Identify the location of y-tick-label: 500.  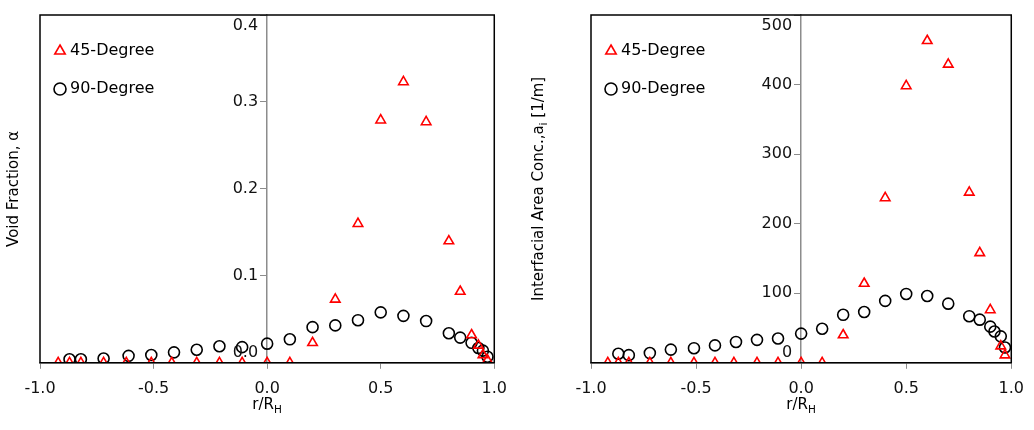
(777, 25).